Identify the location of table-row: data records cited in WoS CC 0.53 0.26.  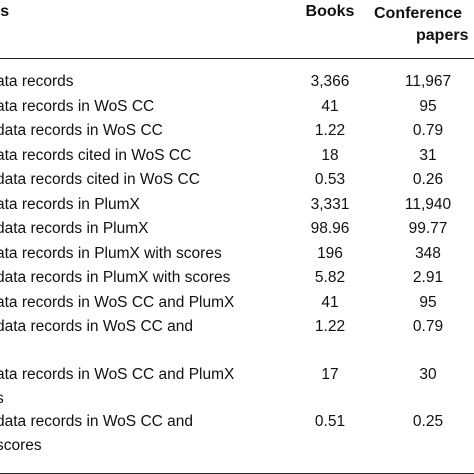
(237, 180).